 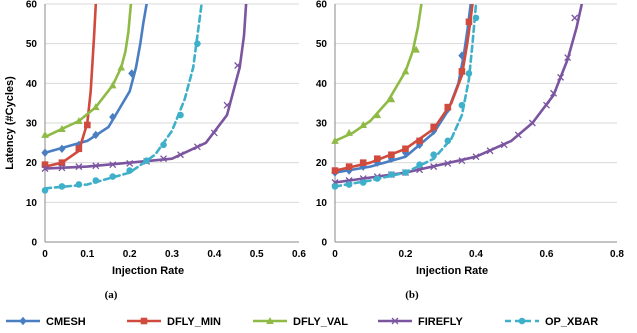 I want to click on data-point-firefly-5-stroke-b, so click(x=130, y=163).